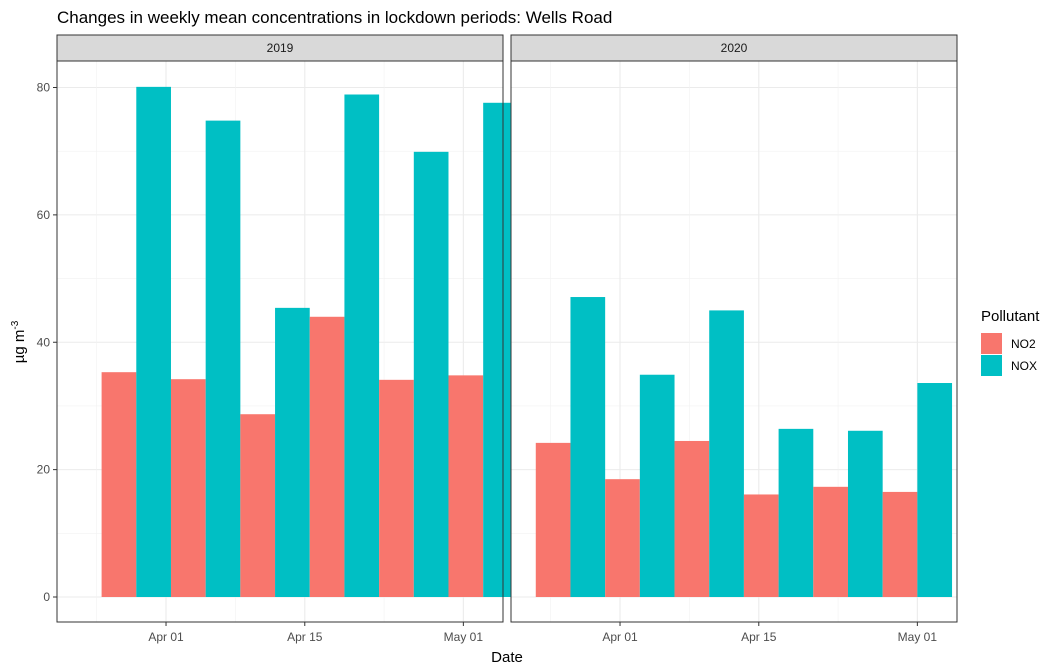 The image size is (1056, 672). I want to click on y-tick-label: 60, so click(44, 215).